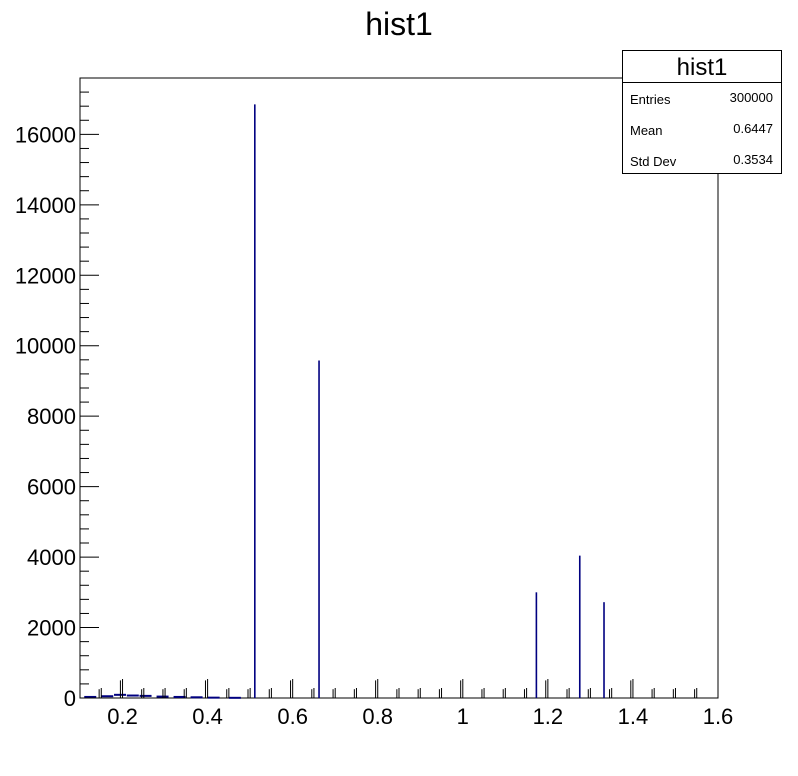 The width and height of the screenshot is (798, 776). What do you see at coordinates (45, 346) in the screenshot?
I see `y-tick-label-5: 10000` at bounding box center [45, 346].